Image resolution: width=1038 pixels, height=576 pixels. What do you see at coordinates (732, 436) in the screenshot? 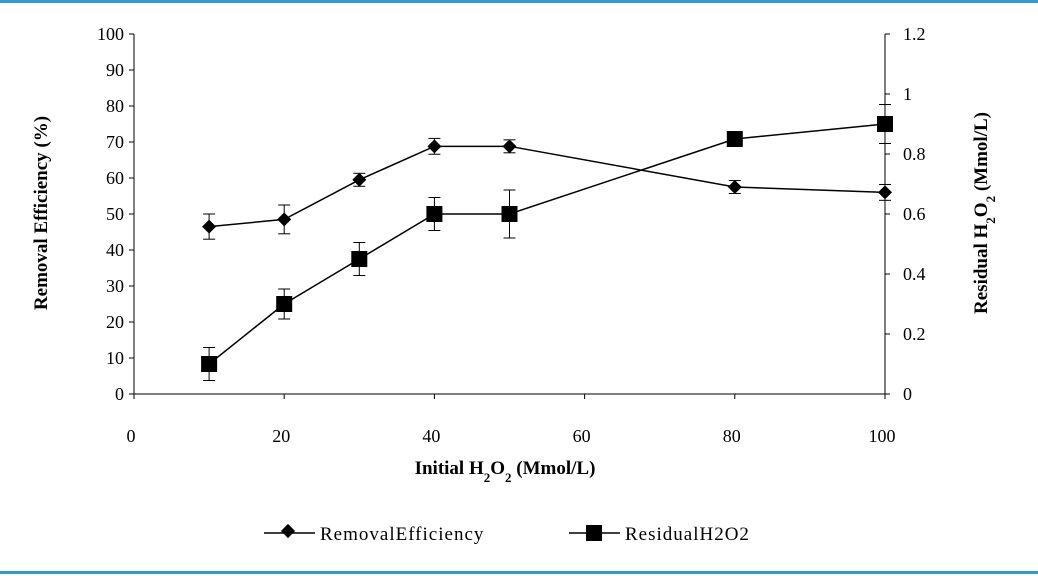
I see `x-tick-label: 80` at bounding box center [732, 436].